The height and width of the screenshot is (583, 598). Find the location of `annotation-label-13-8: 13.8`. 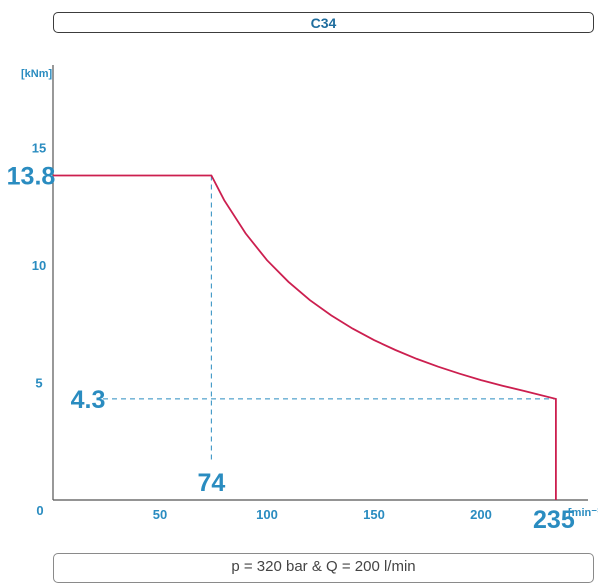

annotation-label-13-8: 13.8 is located at coordinates (31, 177).